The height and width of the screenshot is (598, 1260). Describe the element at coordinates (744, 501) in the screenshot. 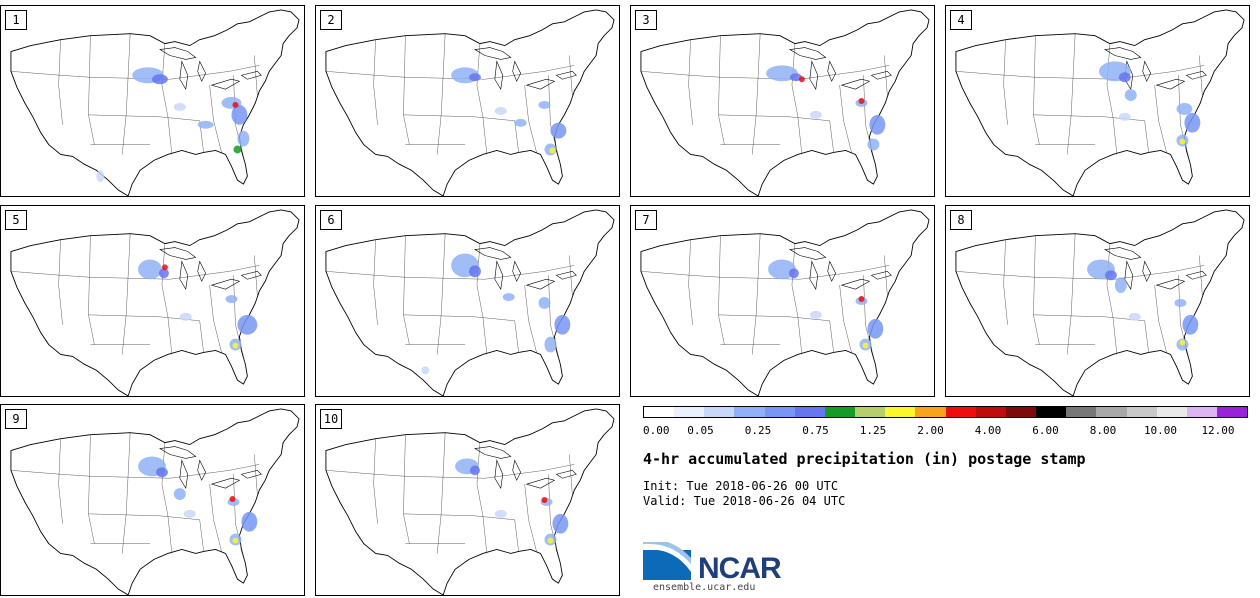

I see `valid-time: Valid: Tue 2018-06-26 04 UTC` at that location.